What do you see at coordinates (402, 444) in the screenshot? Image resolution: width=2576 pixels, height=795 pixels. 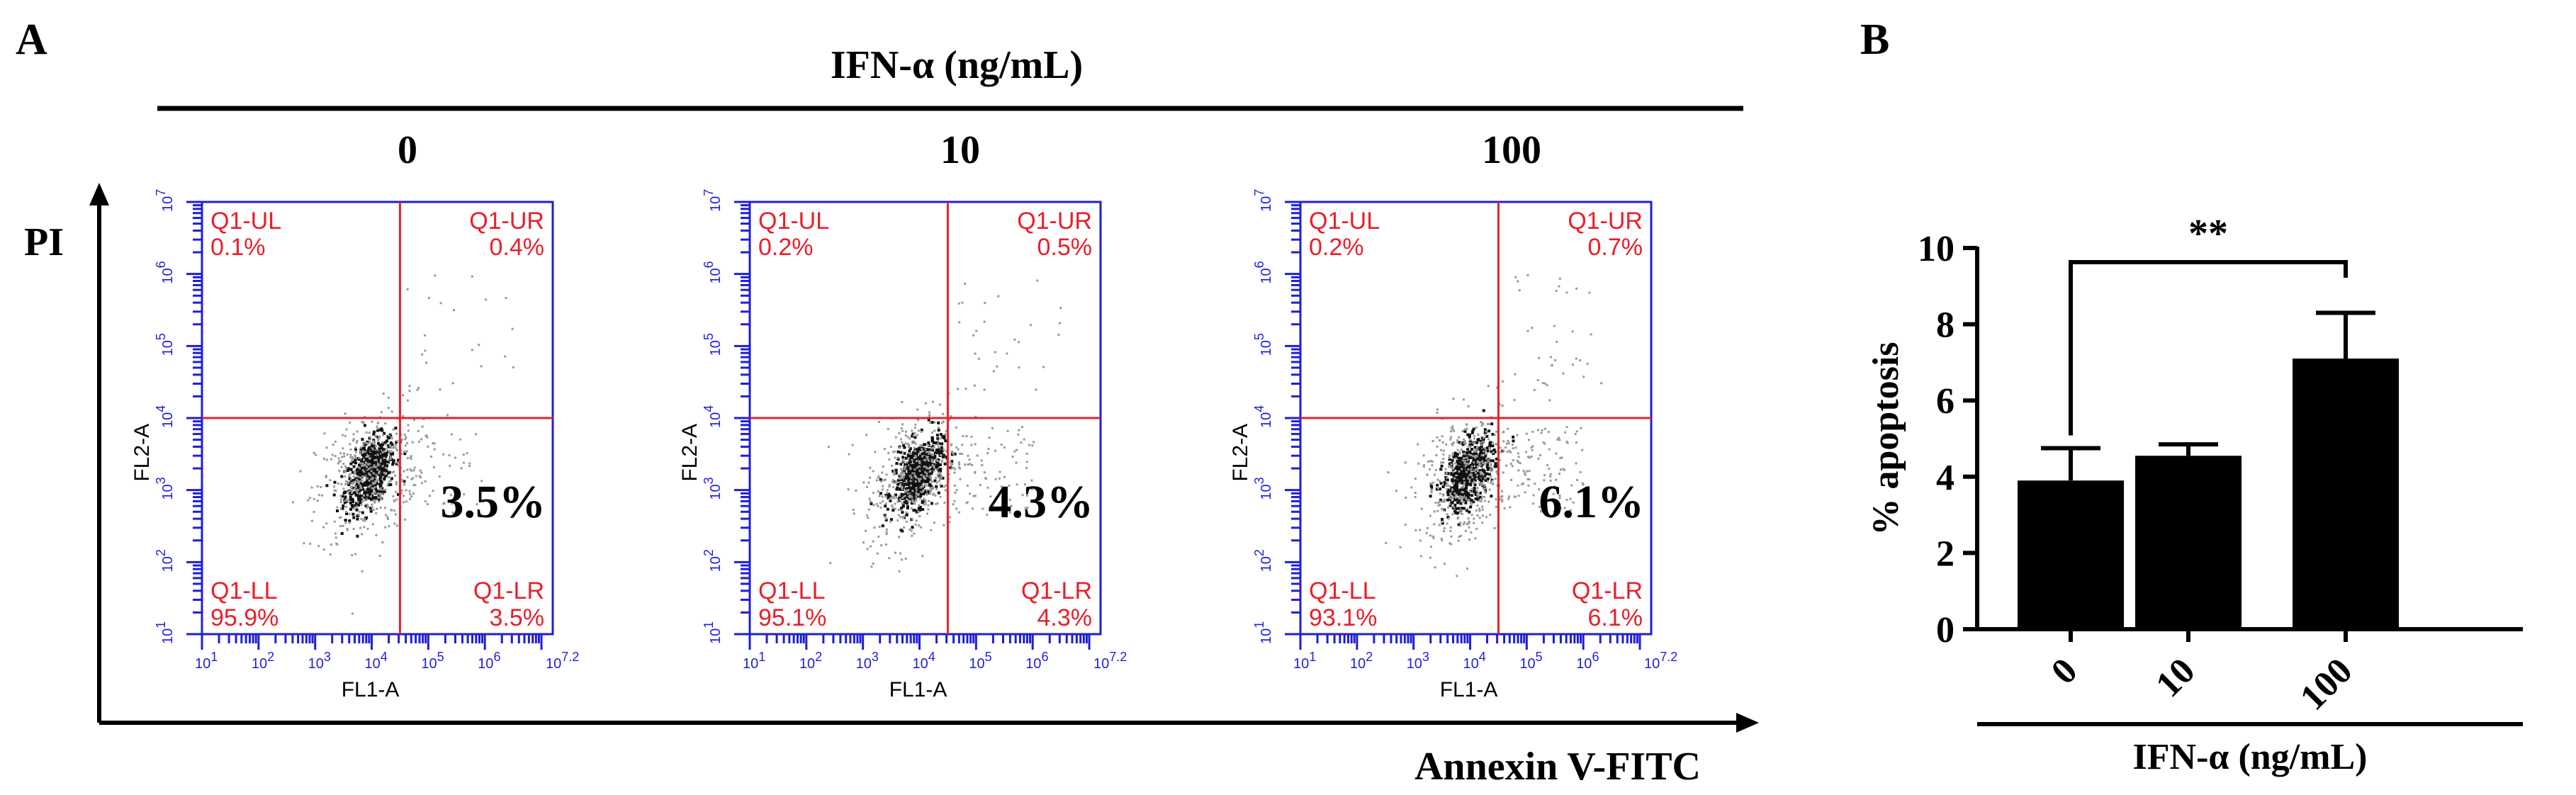 I see `event-cloud` at bounding box center [402, 444].